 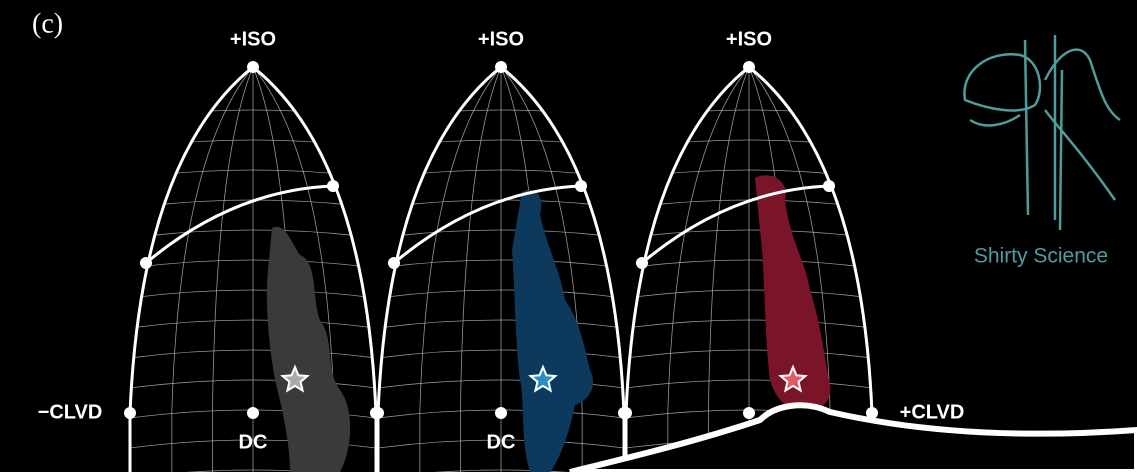 I want to click on watermark-text: Shirty Science, so click(x=1041, y=256).